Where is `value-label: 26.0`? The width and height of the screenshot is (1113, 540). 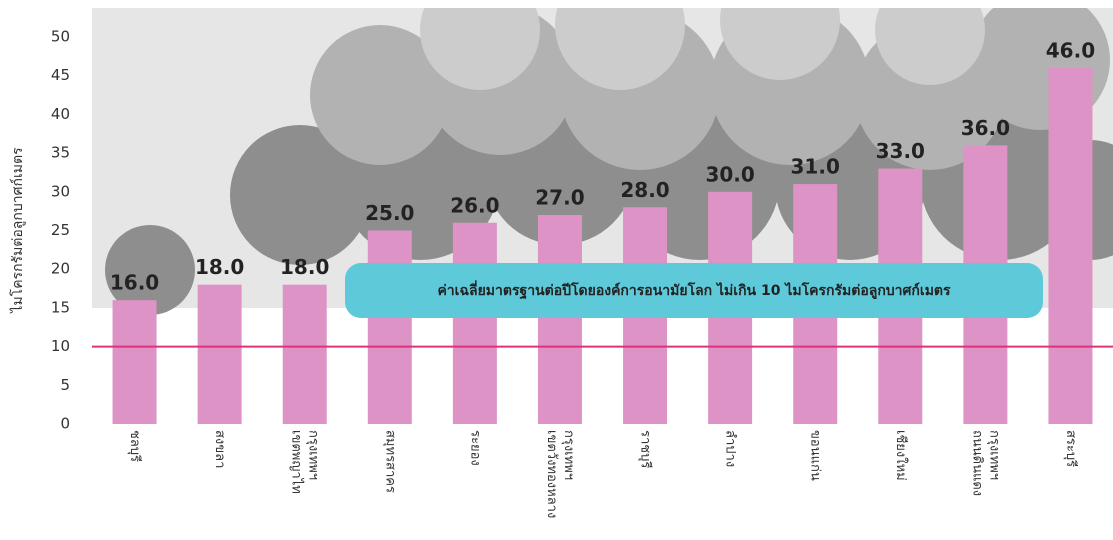 value-label: 26.0 is located at coordinates (474, 205).